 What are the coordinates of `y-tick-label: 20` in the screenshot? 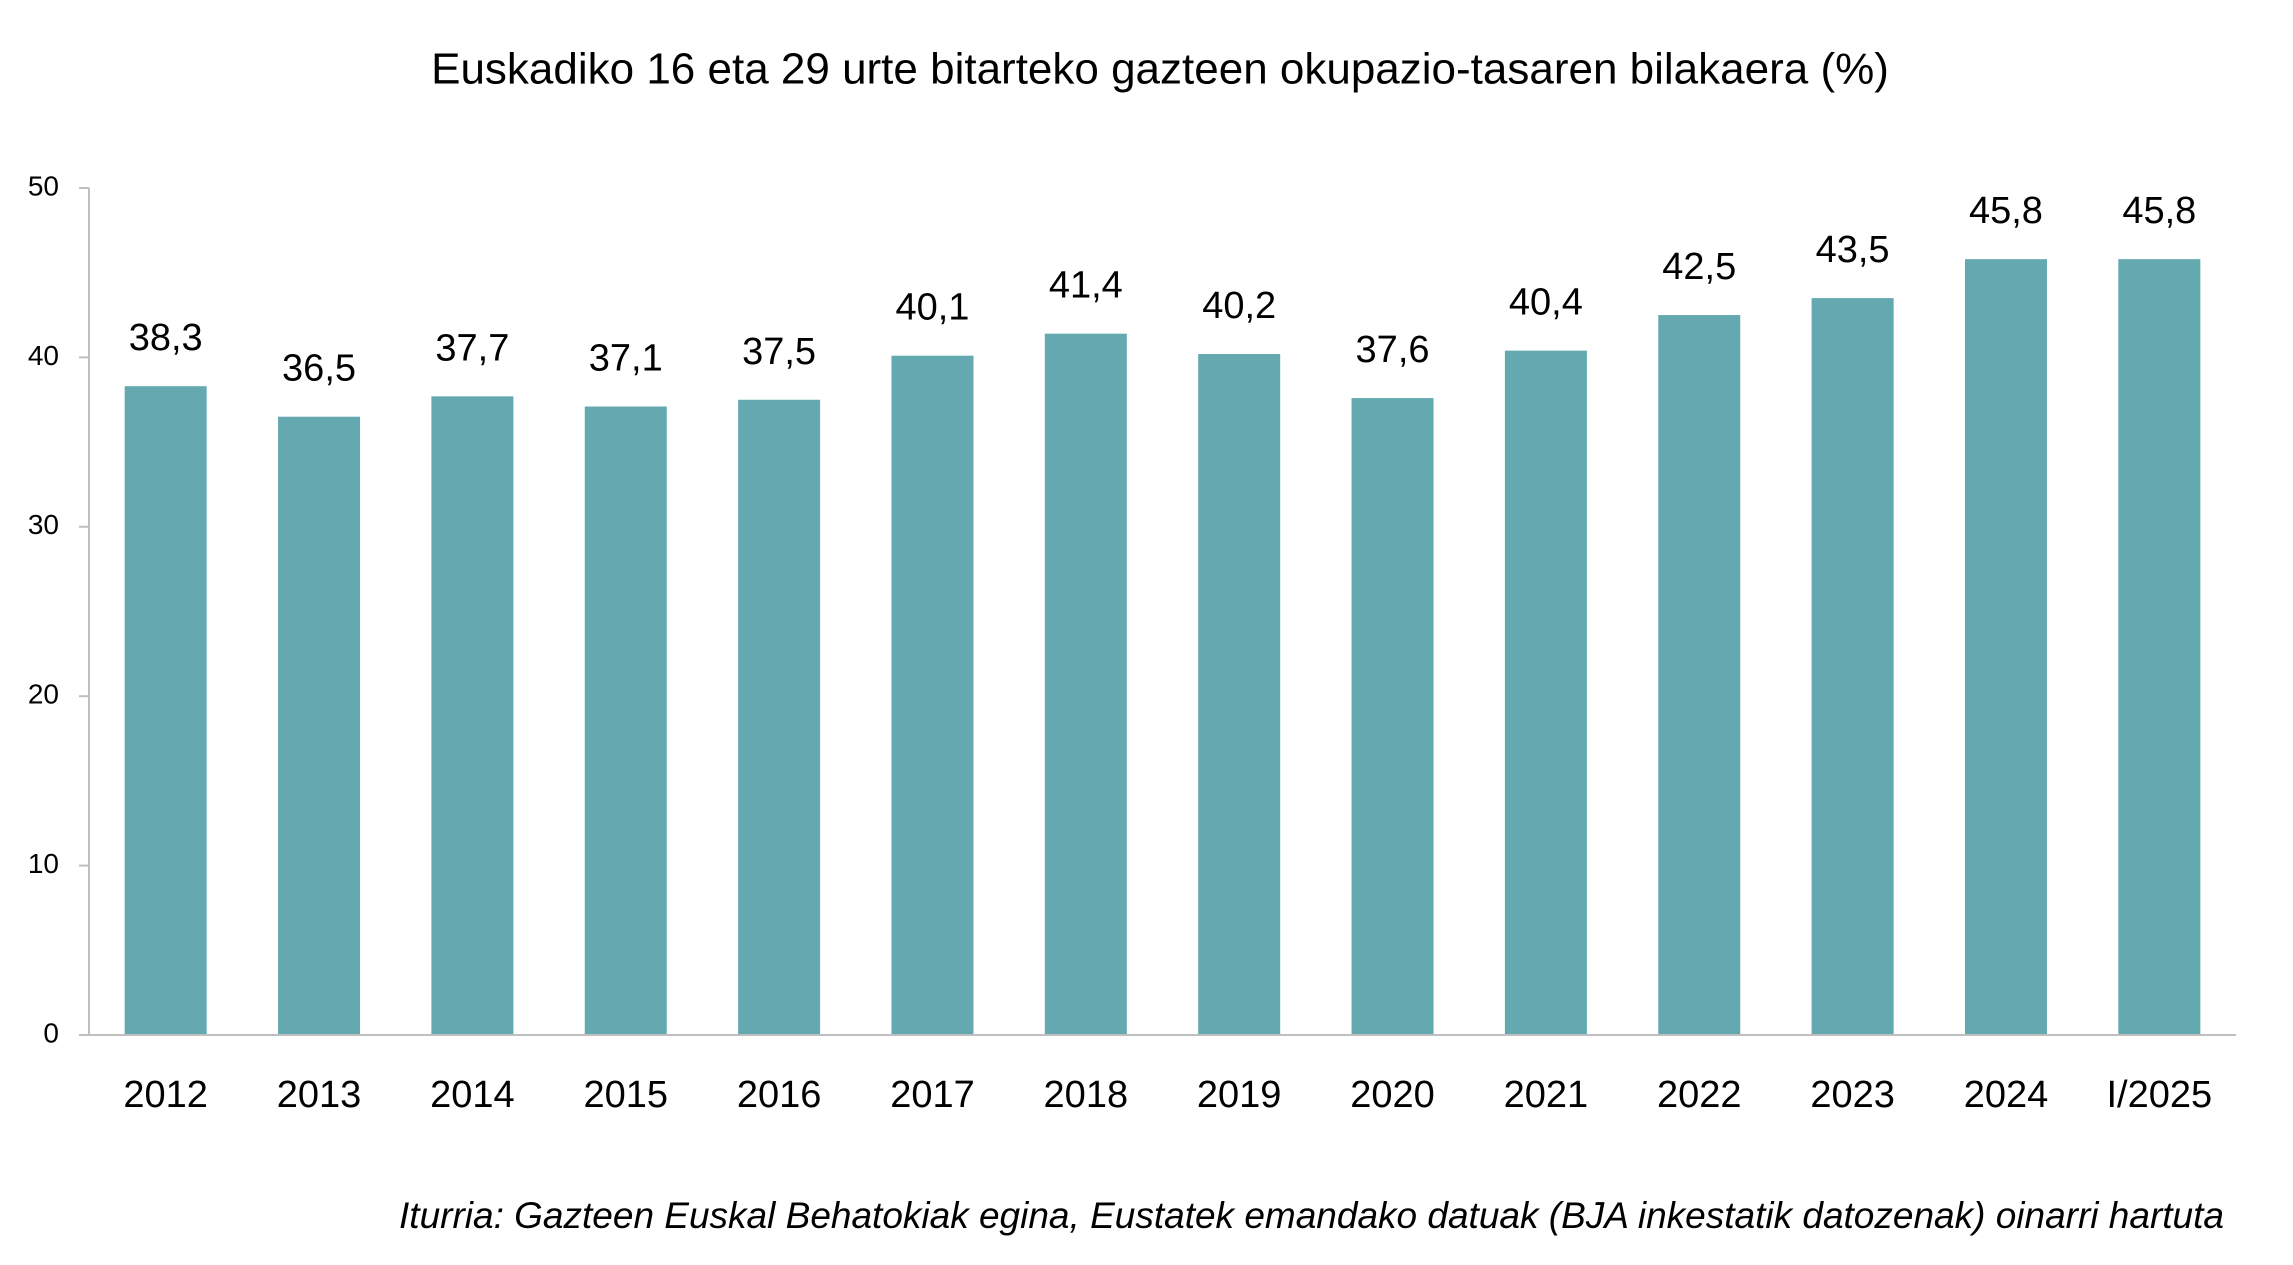 It's located at (43, 694).